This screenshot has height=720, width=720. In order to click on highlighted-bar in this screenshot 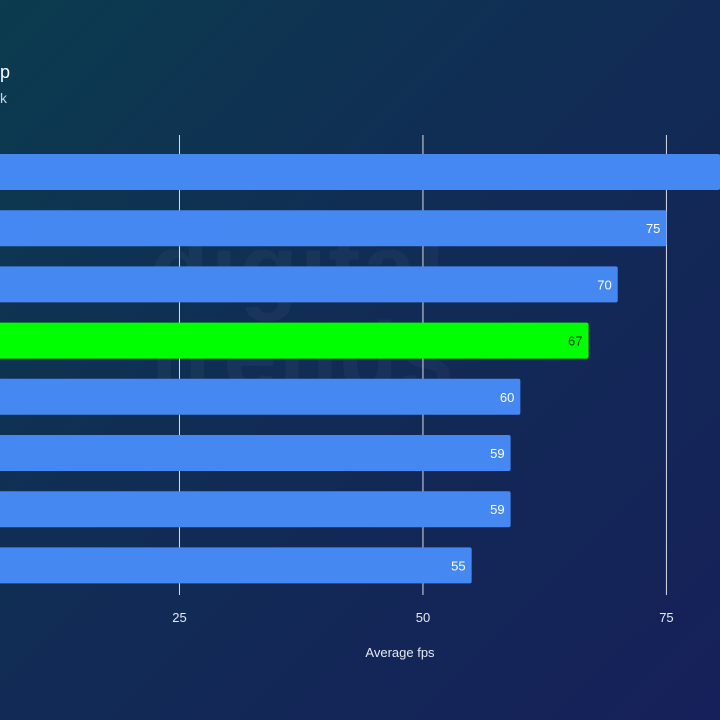, I will do `click(294, 340)`.